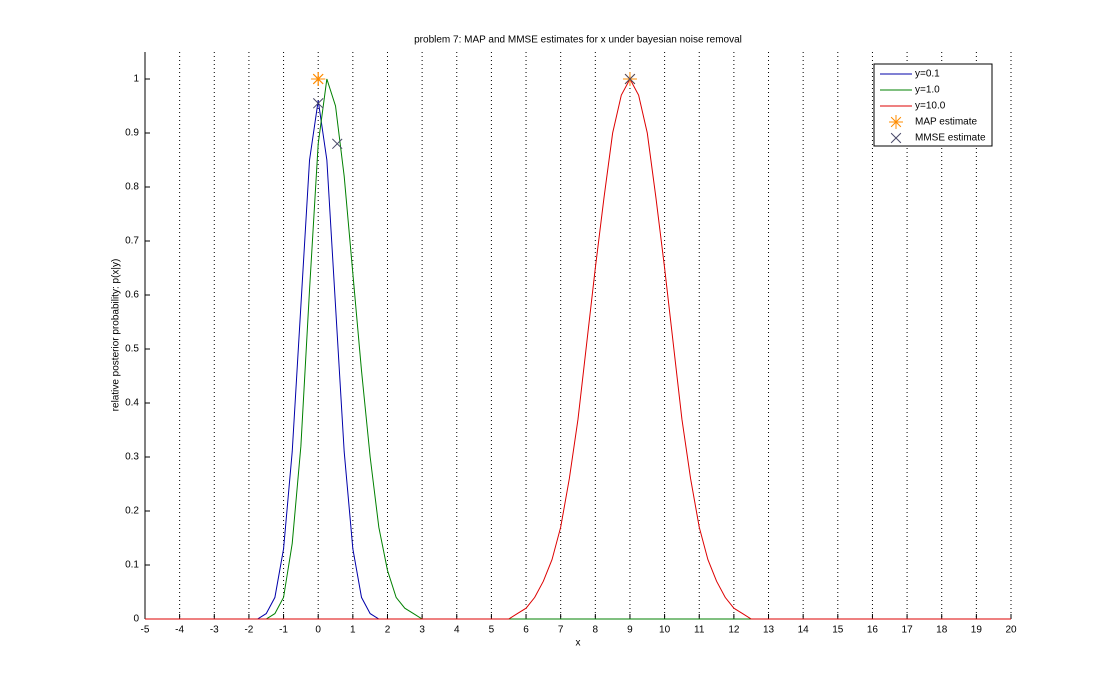 The height and width of the screenshot is (696, 1117). Describe the element at coordinates (927, 90) in the screenshot. I see `legend-label: y=1.0` at that location.